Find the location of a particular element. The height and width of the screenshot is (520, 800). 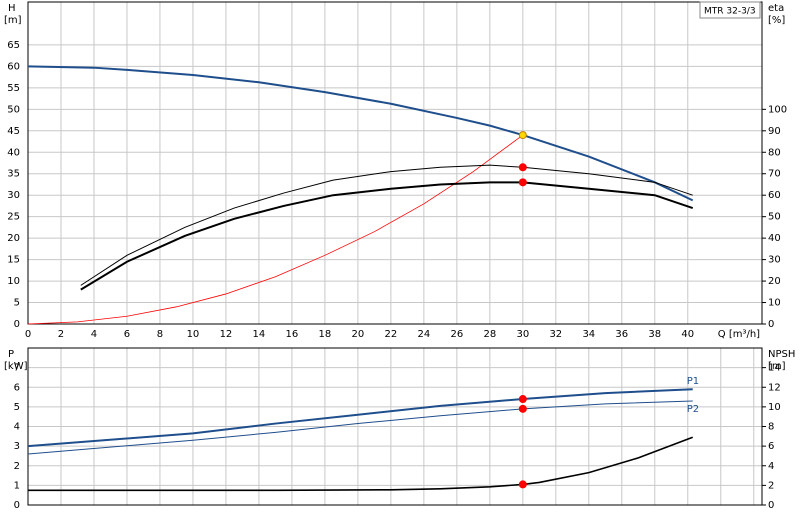

x-tick-label: 20 is located at coordinates (358, 334).